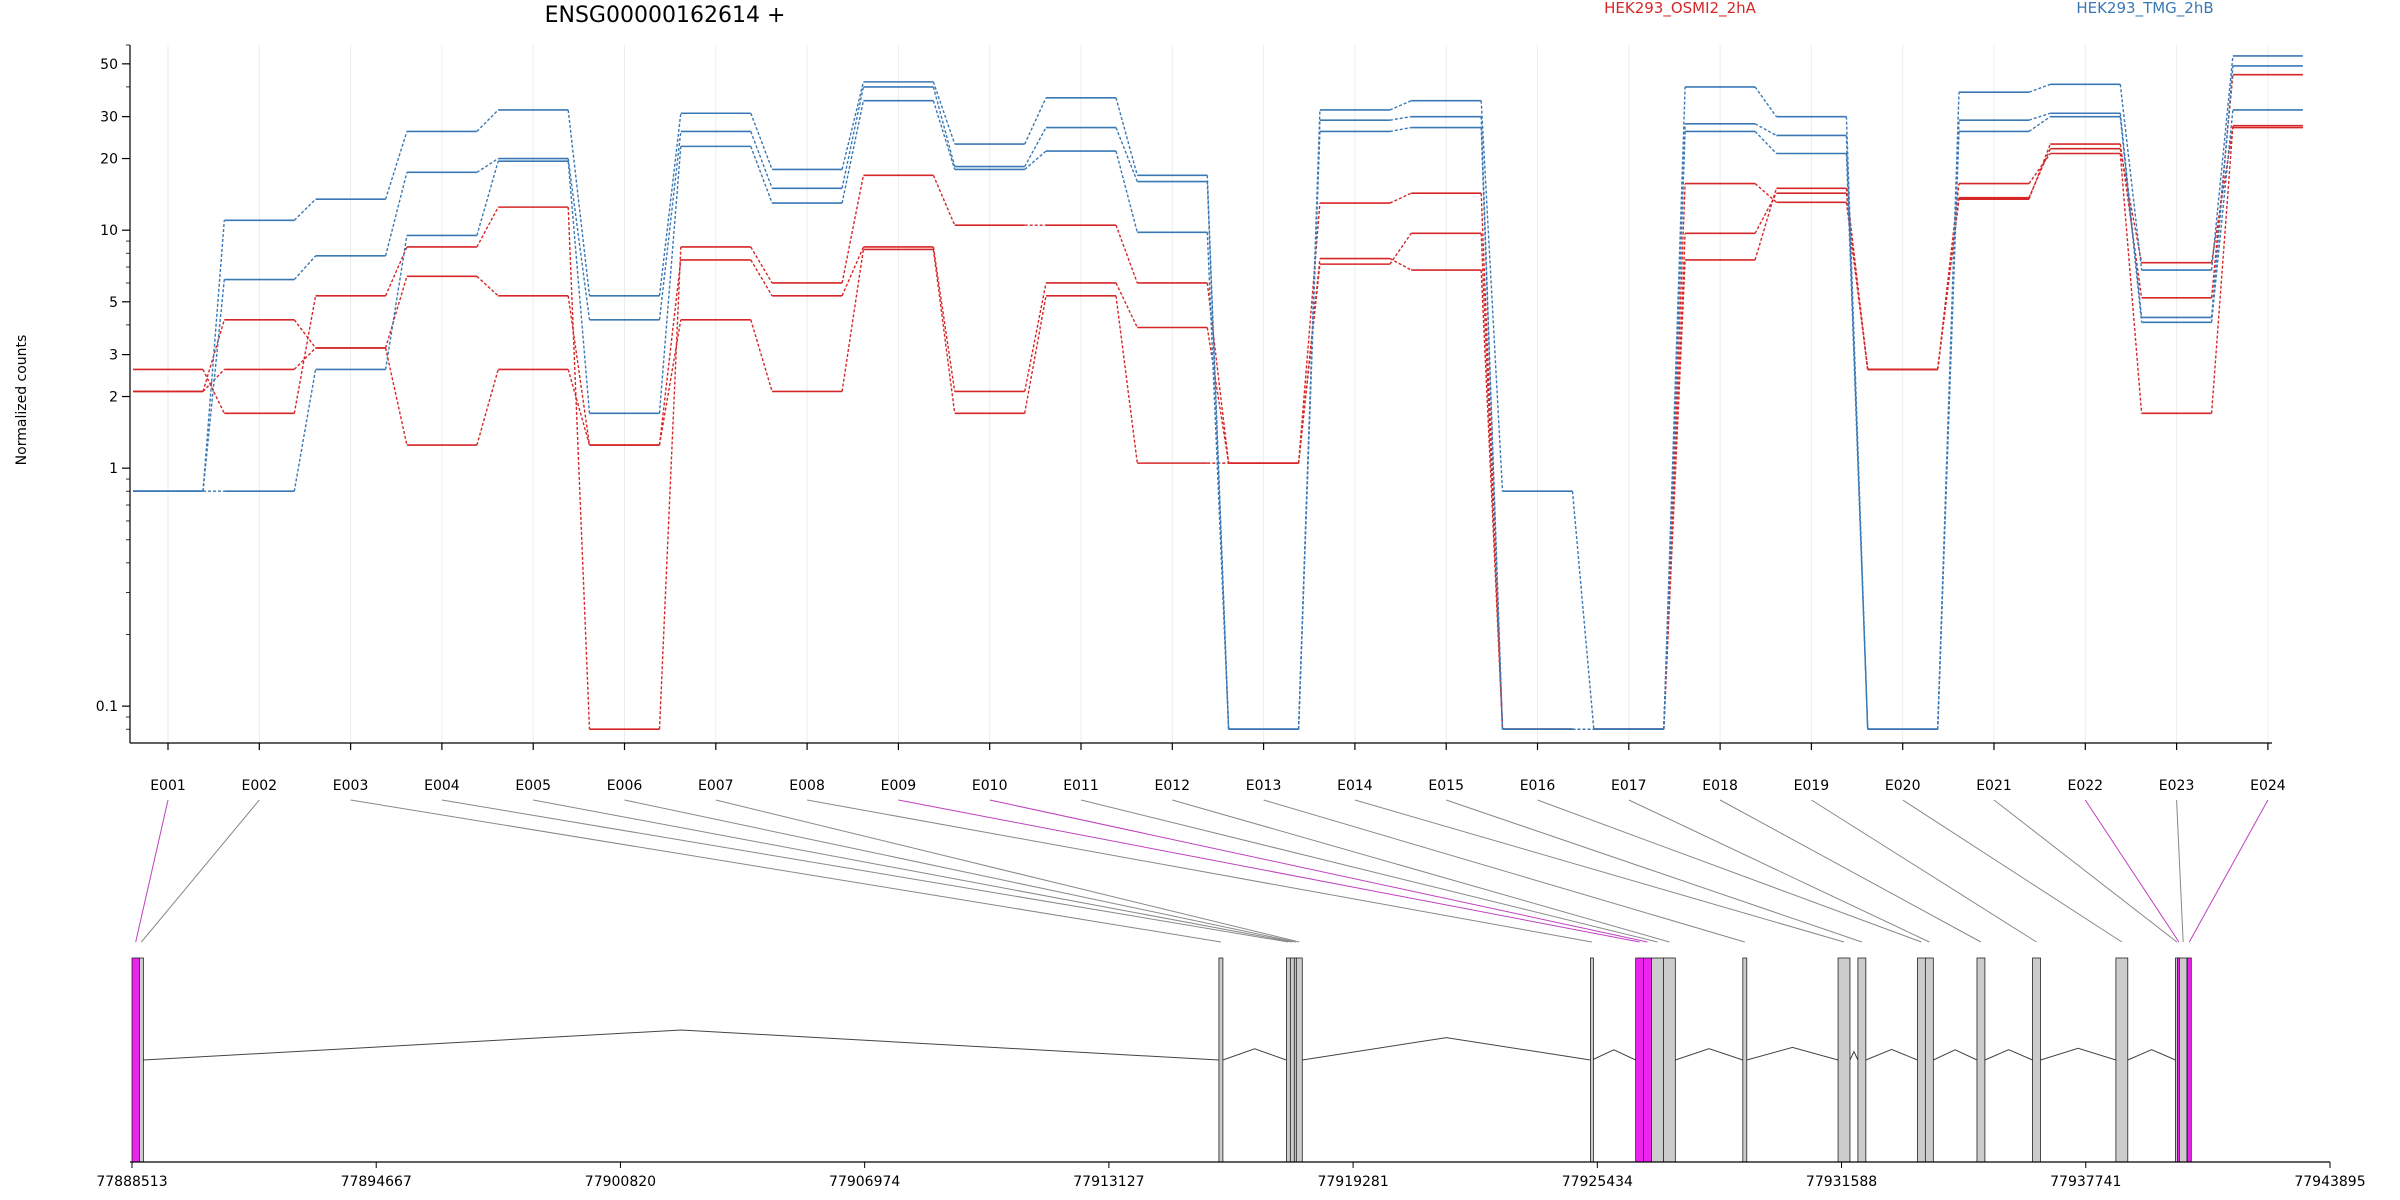 This screenshot has height=1200, width=2400. I want to click on exon-box-e004, so click(1288, 1060).